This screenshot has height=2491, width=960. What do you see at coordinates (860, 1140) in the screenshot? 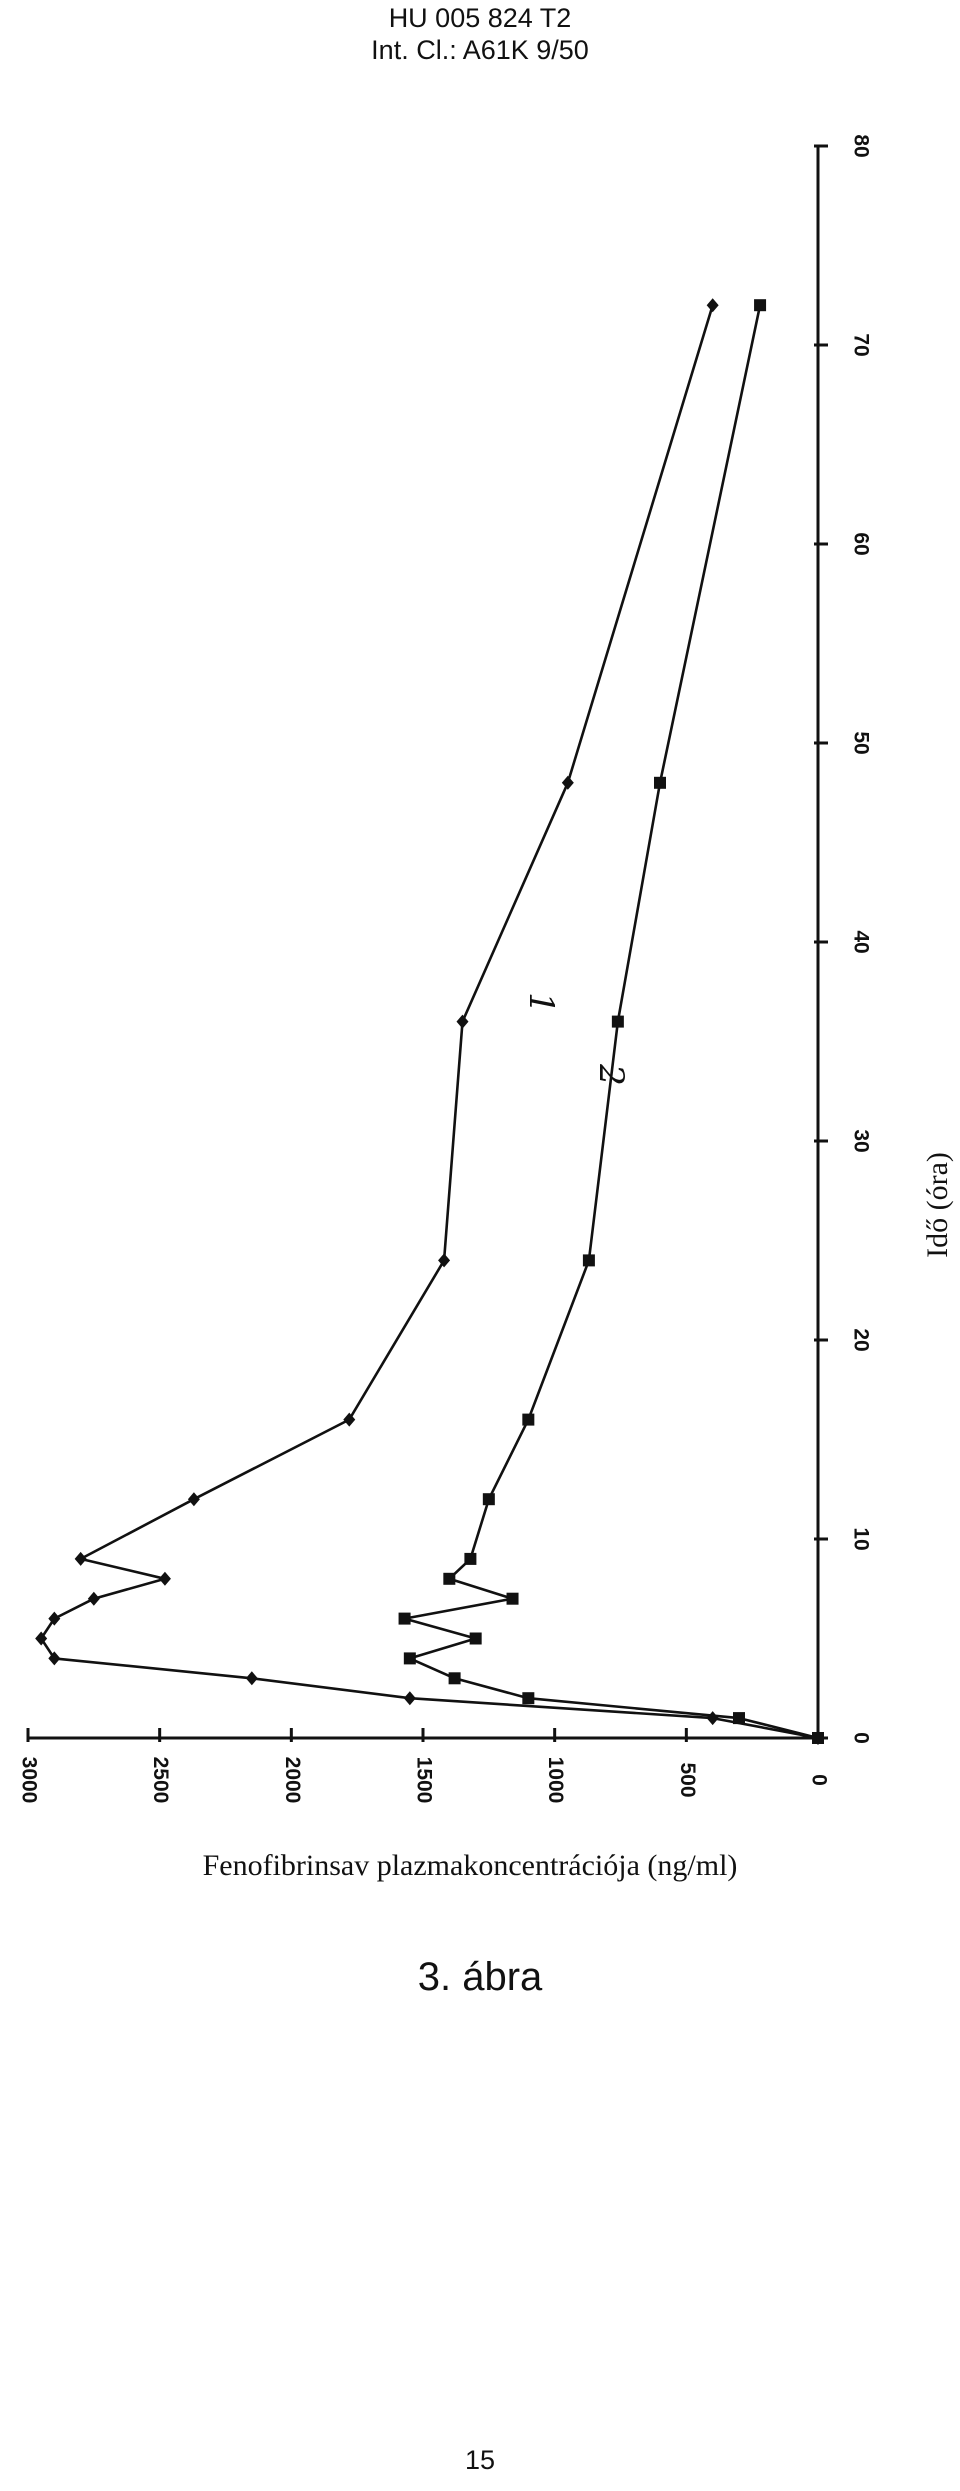
I see `time-tick-label: 30` at bounding box center [860, 1140].